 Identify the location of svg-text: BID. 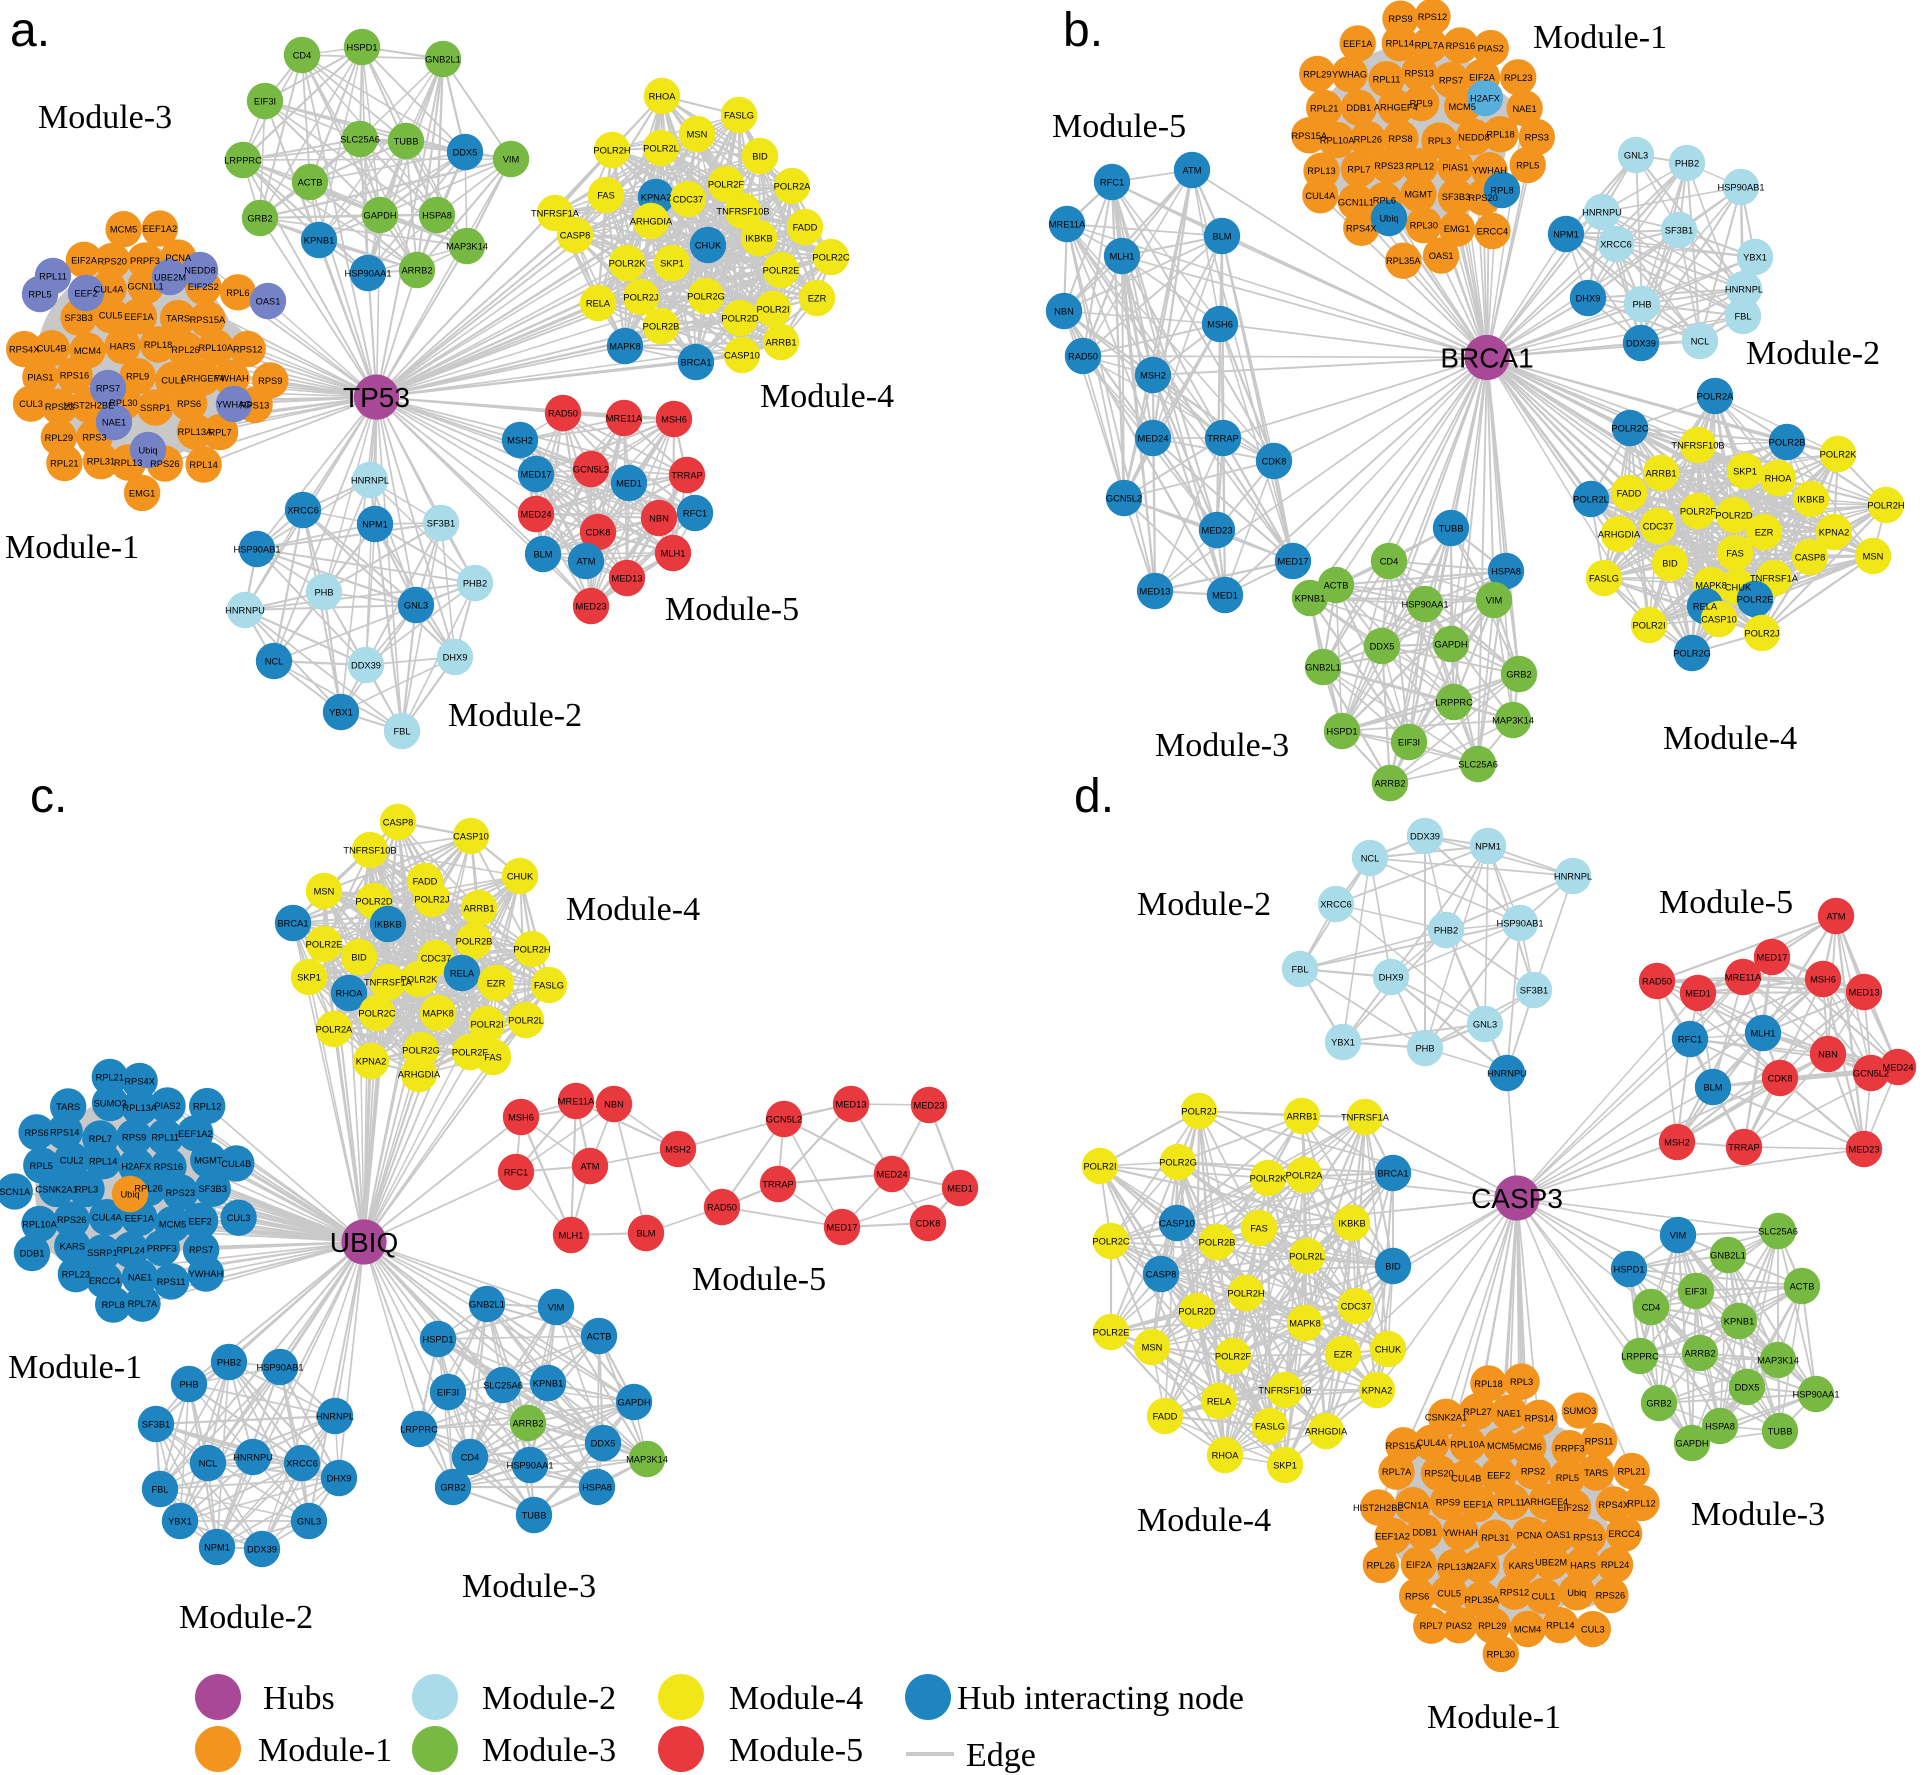
(760, 157).